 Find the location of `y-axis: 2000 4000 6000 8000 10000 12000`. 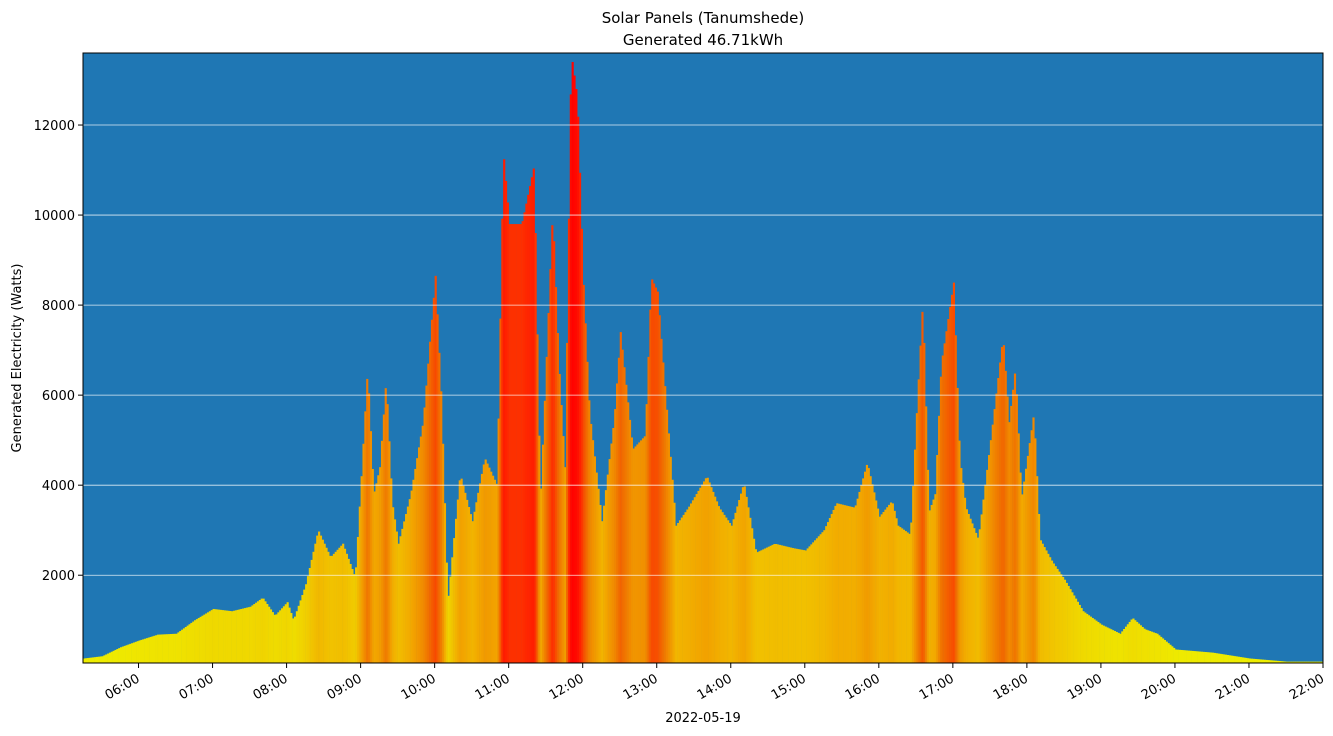

y-axis: 2000 4000 6000 8000 10000 12000 is located at coordinates (58, 351).